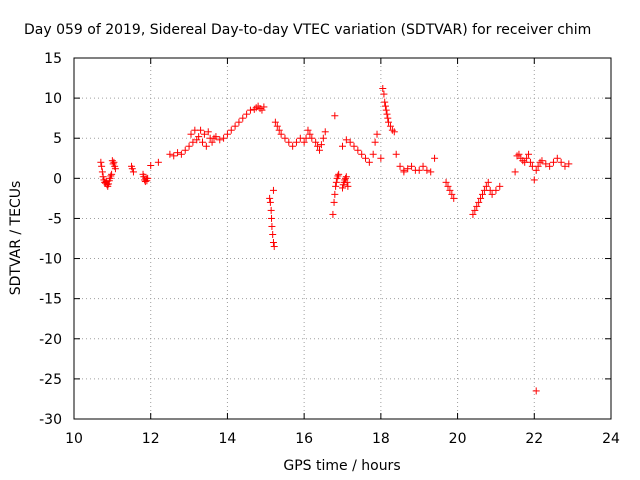  What do you see at coordinates (304, 439) in the screenshot?
I see `x-tick-label: 16` at bounding box center [304, 439].